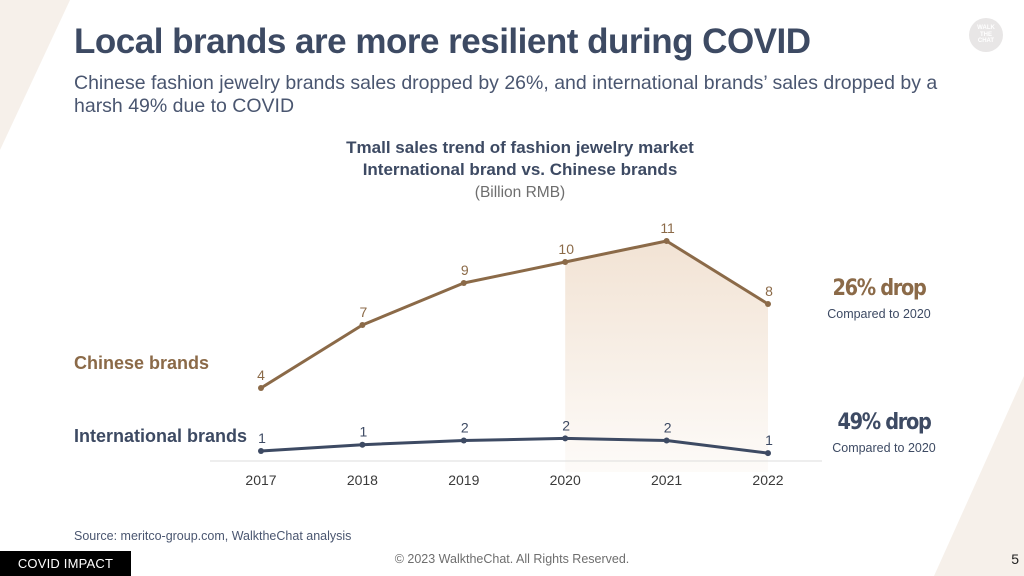  I want to click on international-drop-value: 49% drop, so click(884, 422).